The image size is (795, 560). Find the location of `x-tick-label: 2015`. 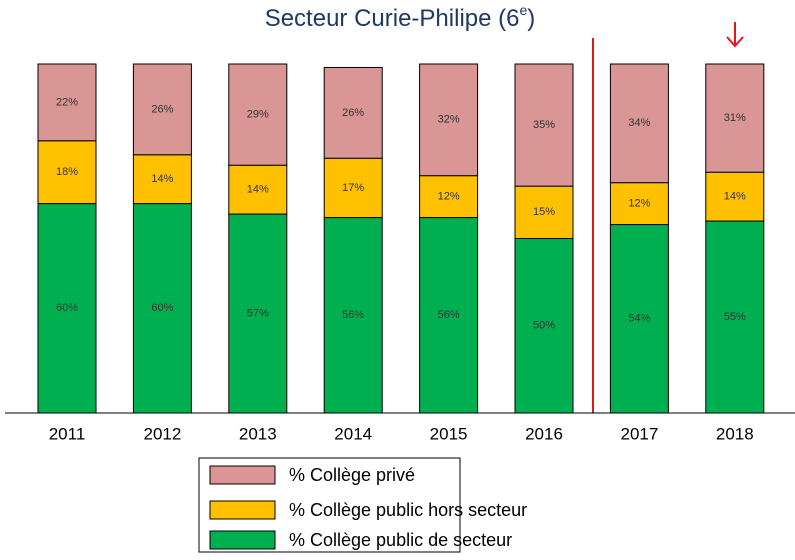

x-tick-label: 2015 is located at coordinates (449, 433).